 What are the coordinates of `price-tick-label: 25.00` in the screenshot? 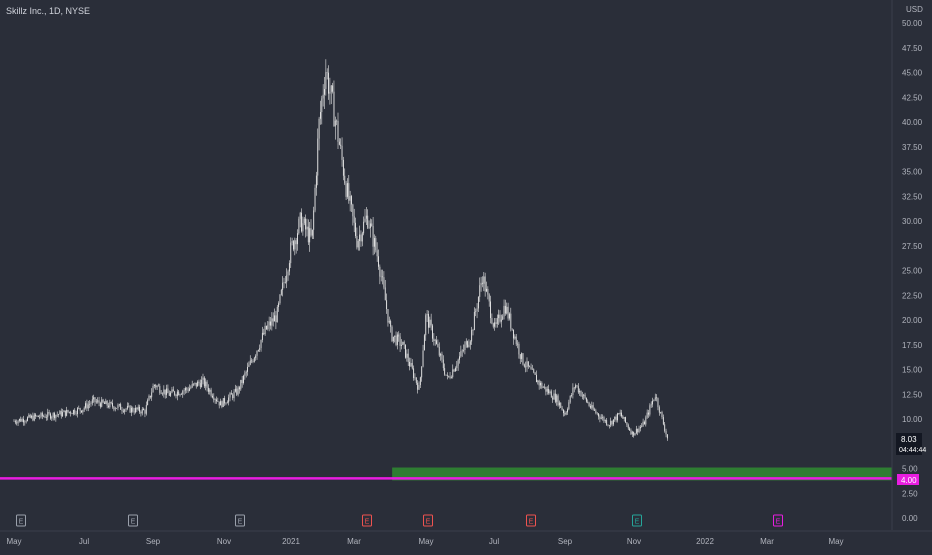 It's located at (912, 271).